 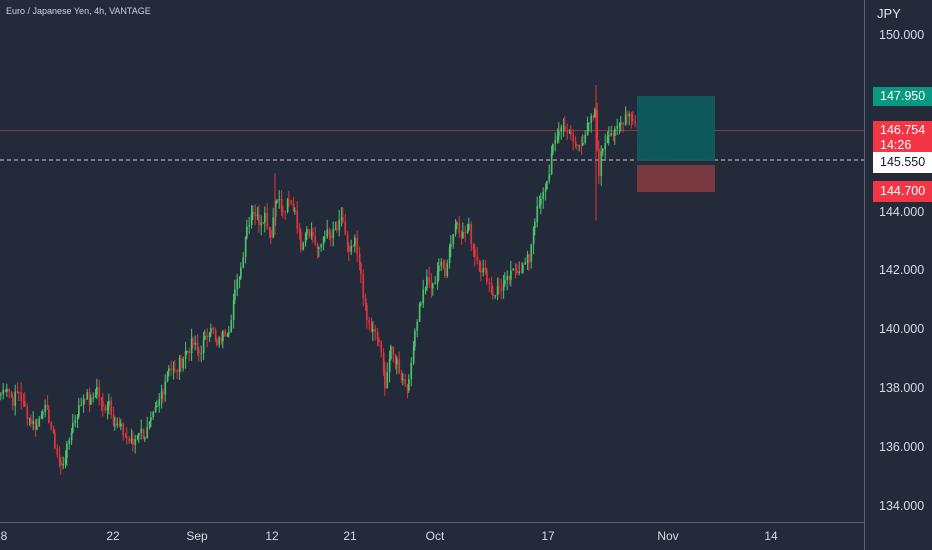 I want to click on take-profit-zone, so click(x=676, y=128).